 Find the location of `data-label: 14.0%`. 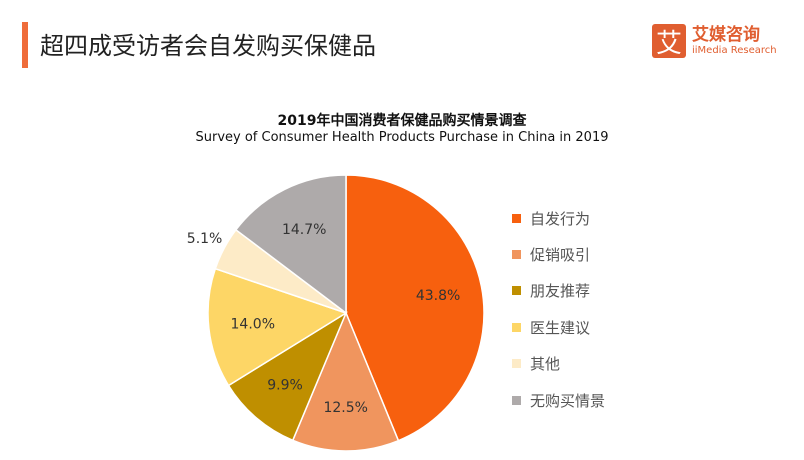

data-label: 14.0% is located at coordinates (253, 325).